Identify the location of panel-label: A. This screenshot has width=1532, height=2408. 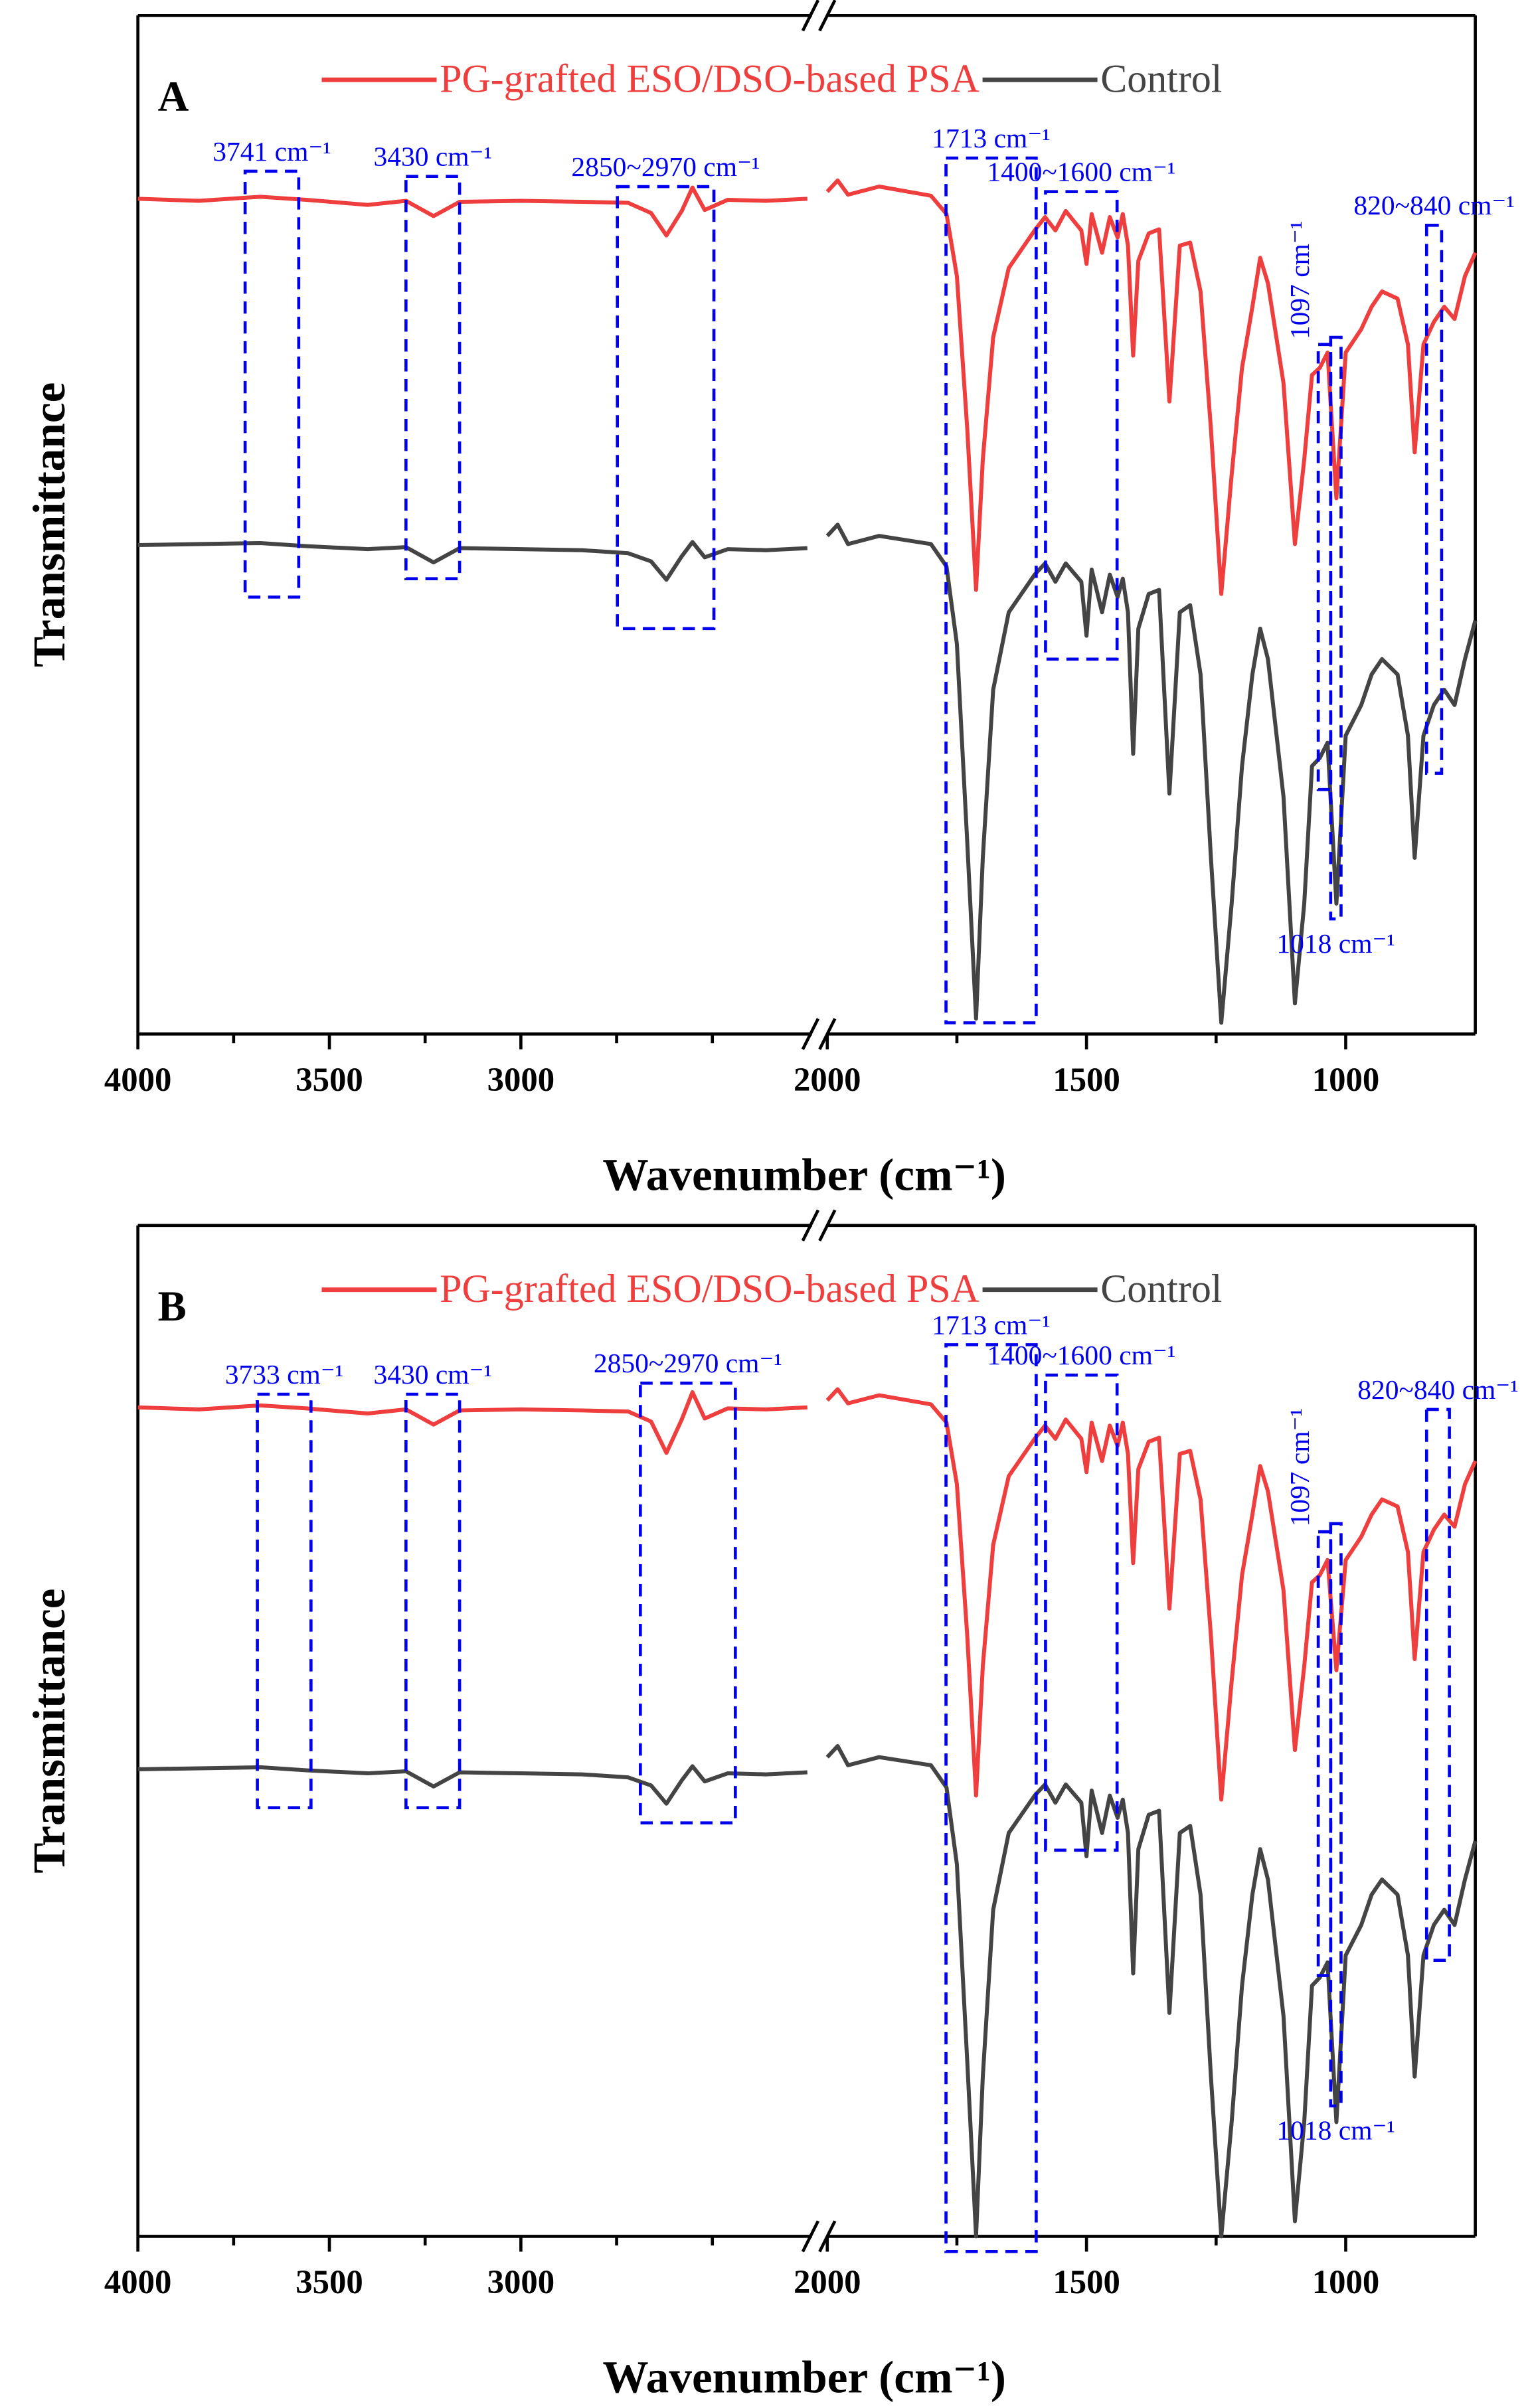
(173, 96).